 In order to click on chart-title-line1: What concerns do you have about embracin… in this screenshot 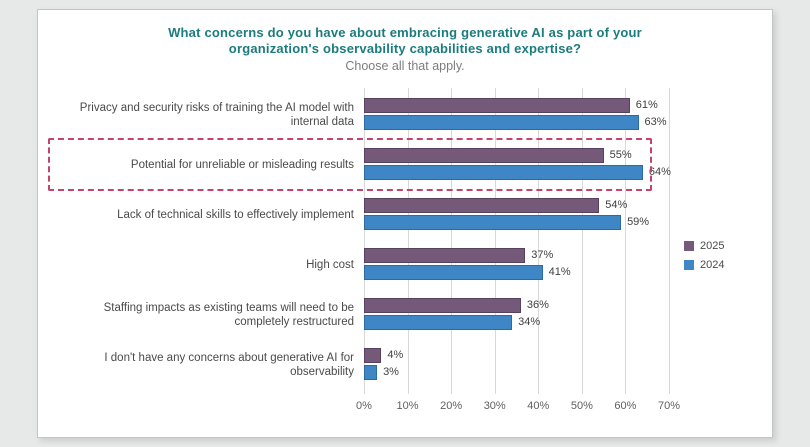, I will do `click(405, 32)`.